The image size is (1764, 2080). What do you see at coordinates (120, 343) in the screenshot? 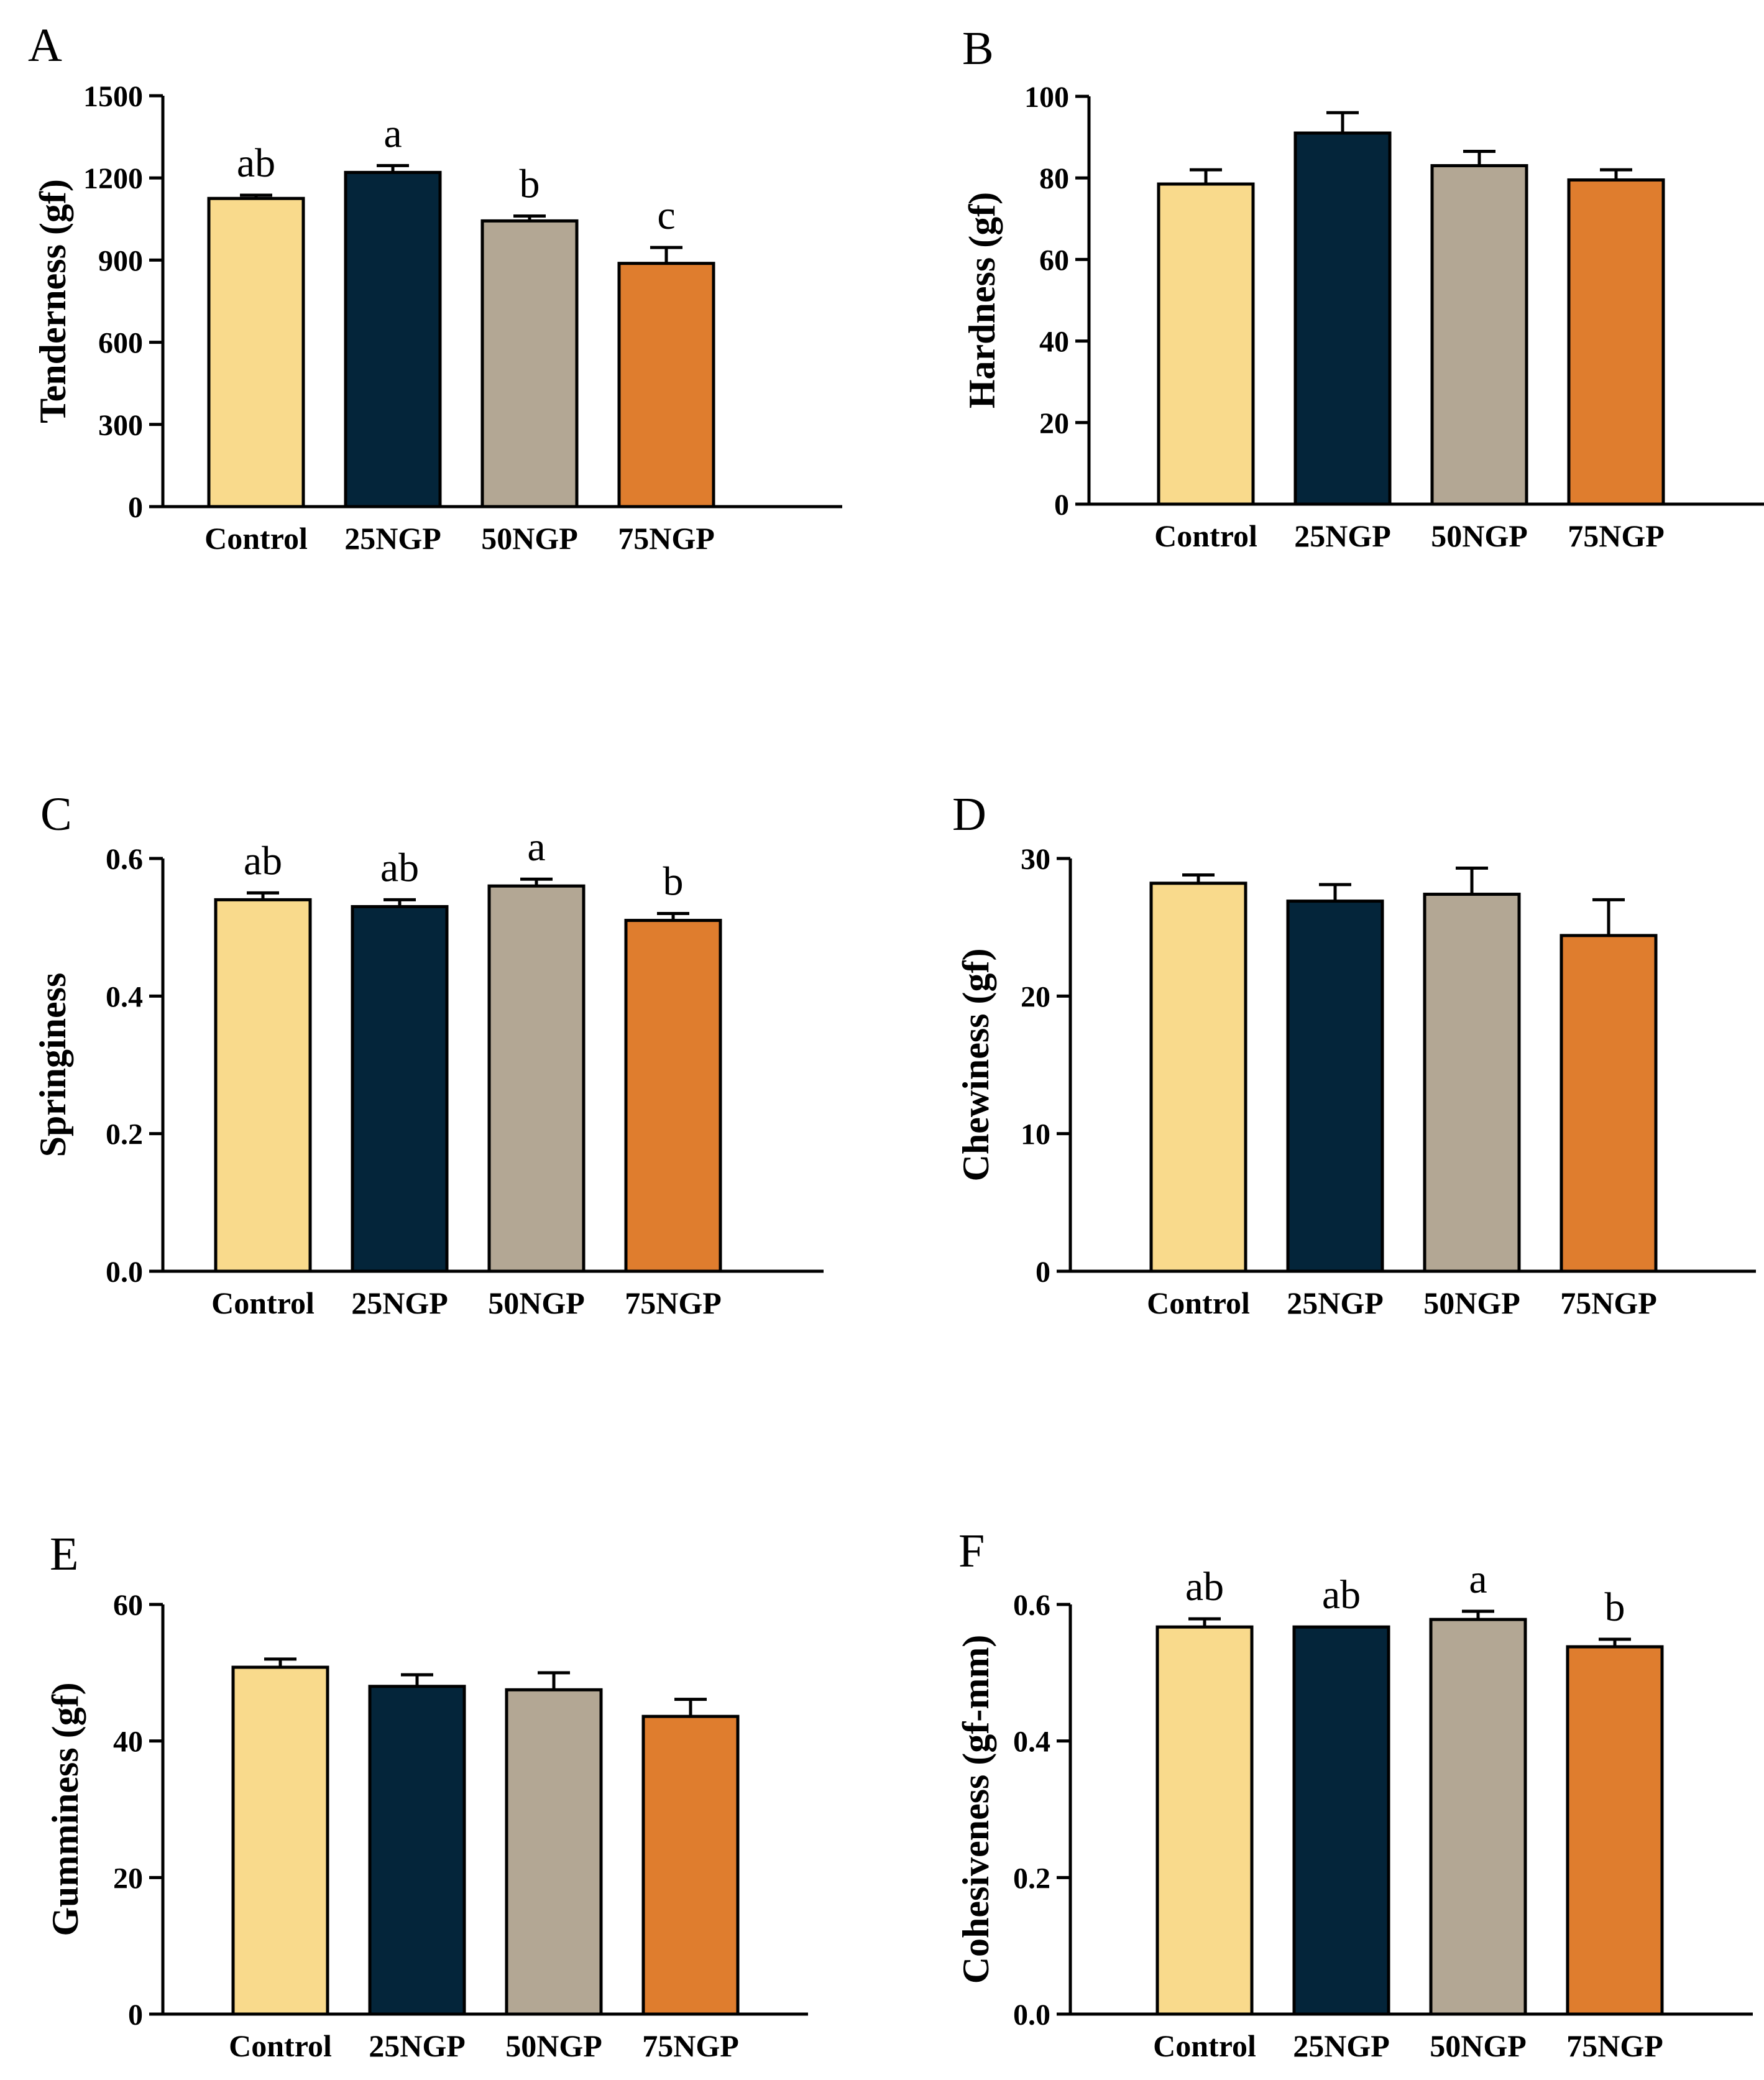
I see `y-tick-label: 600` at bounding box center [120, 343].